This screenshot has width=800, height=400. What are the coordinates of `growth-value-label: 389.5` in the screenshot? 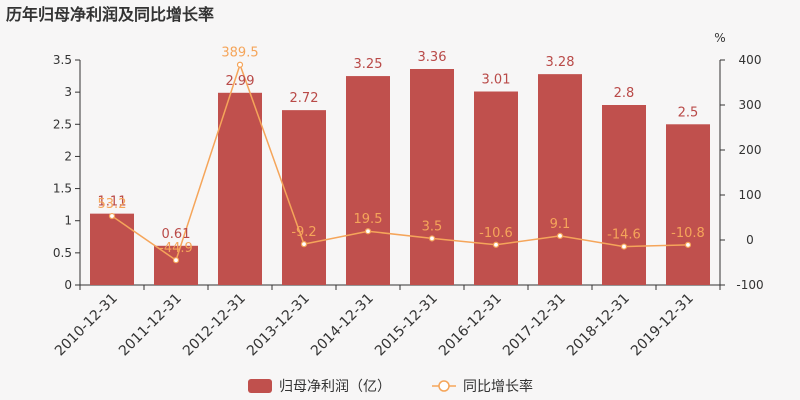 It's located at (239, 53).